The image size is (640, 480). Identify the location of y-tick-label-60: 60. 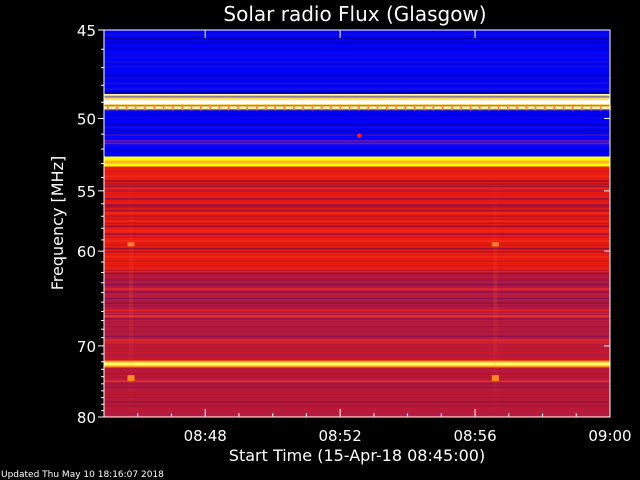
(86, 252).